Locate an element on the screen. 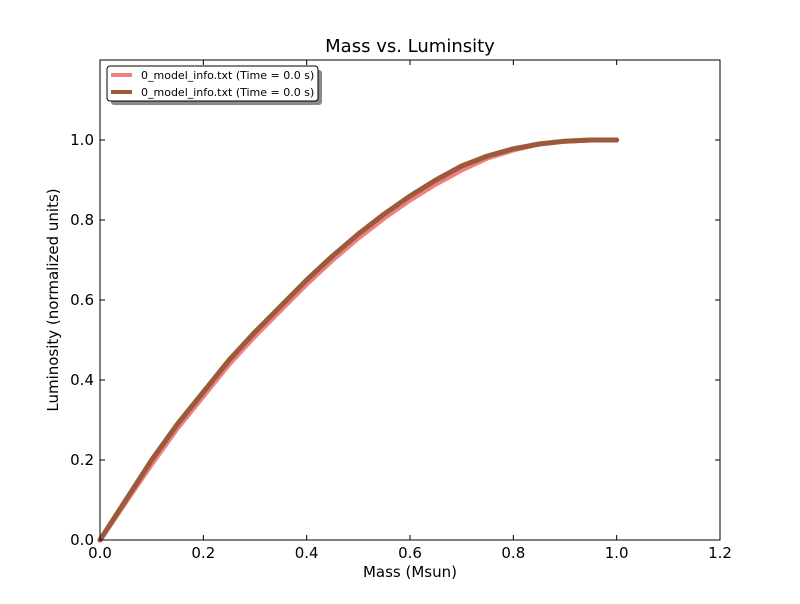  x-tick-label: 0.0 is located at coordinates (100, 553).